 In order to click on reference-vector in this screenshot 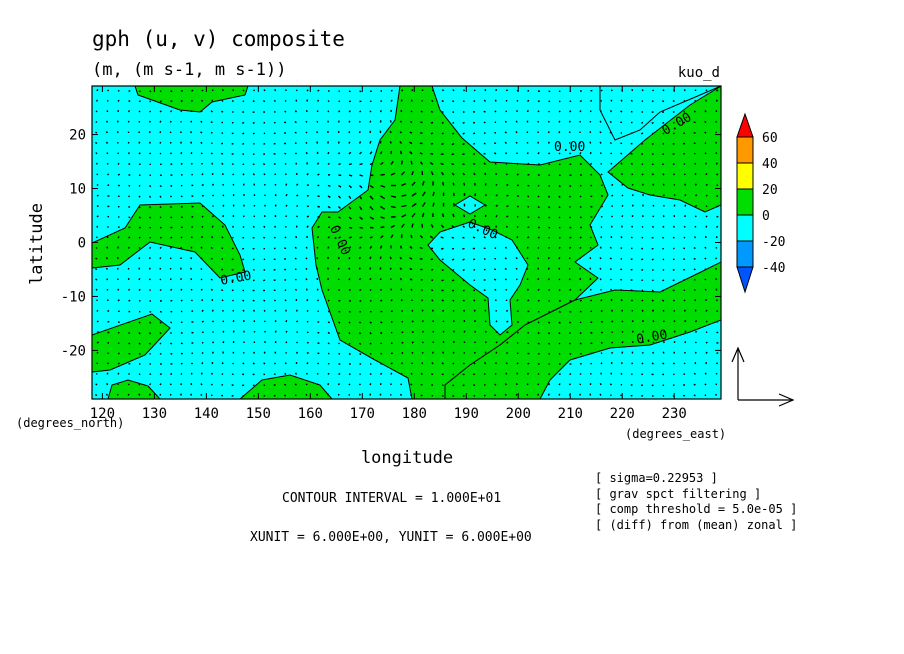, I will do `click(763, 376)`.